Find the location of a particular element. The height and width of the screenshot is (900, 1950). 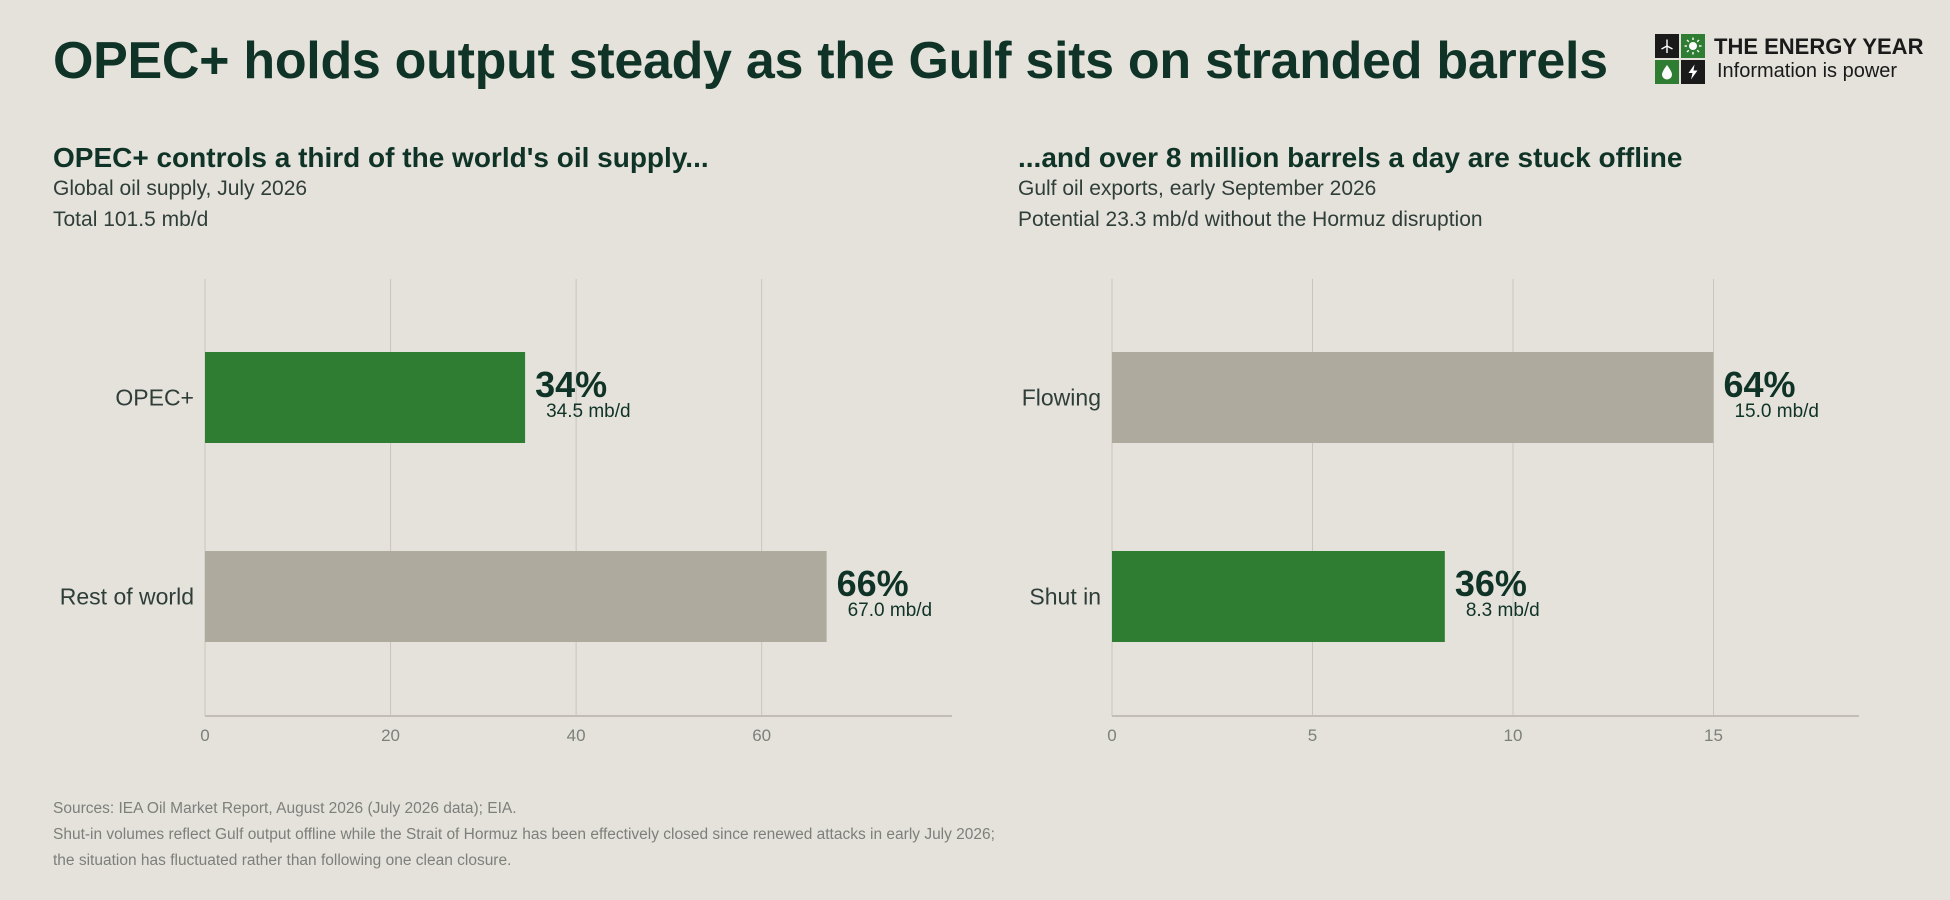

brand-logo: THE ENERGY YEAR Information is power is located at coordinates (1789, 59).